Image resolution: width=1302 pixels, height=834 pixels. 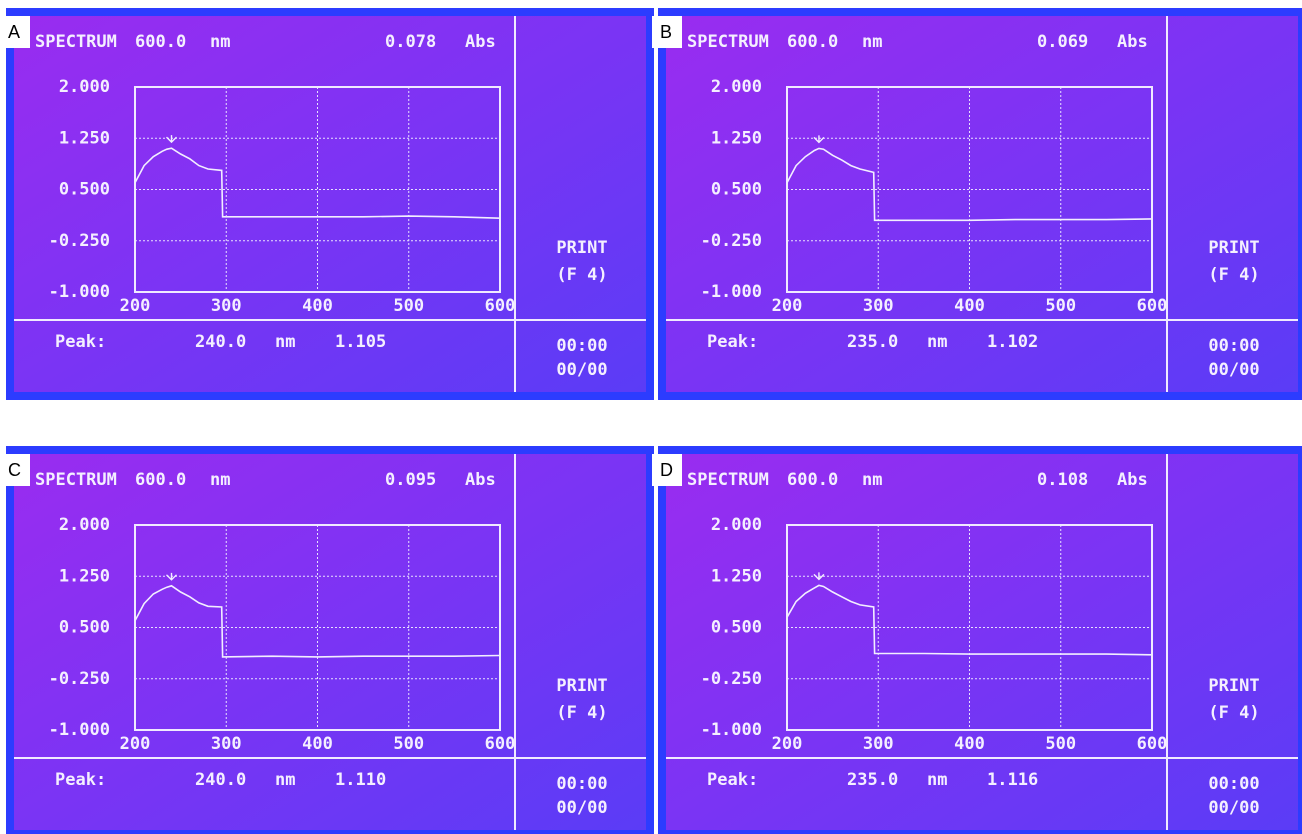 I want to click on peak-value: 1.110, so click(x=360, y=780).